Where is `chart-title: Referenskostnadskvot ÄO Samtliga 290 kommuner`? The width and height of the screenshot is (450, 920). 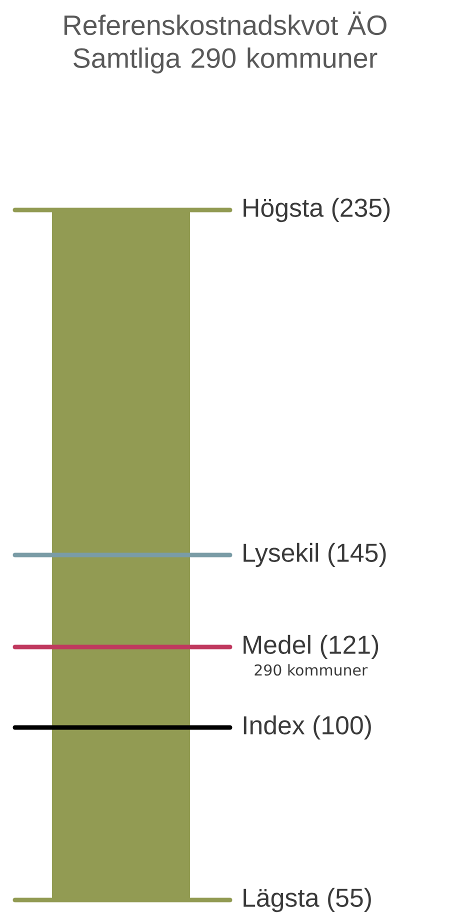 chart-title: Referenskostnadskvot ÄO Samtliga 290 kommuner is located at coordinates (225, 43).